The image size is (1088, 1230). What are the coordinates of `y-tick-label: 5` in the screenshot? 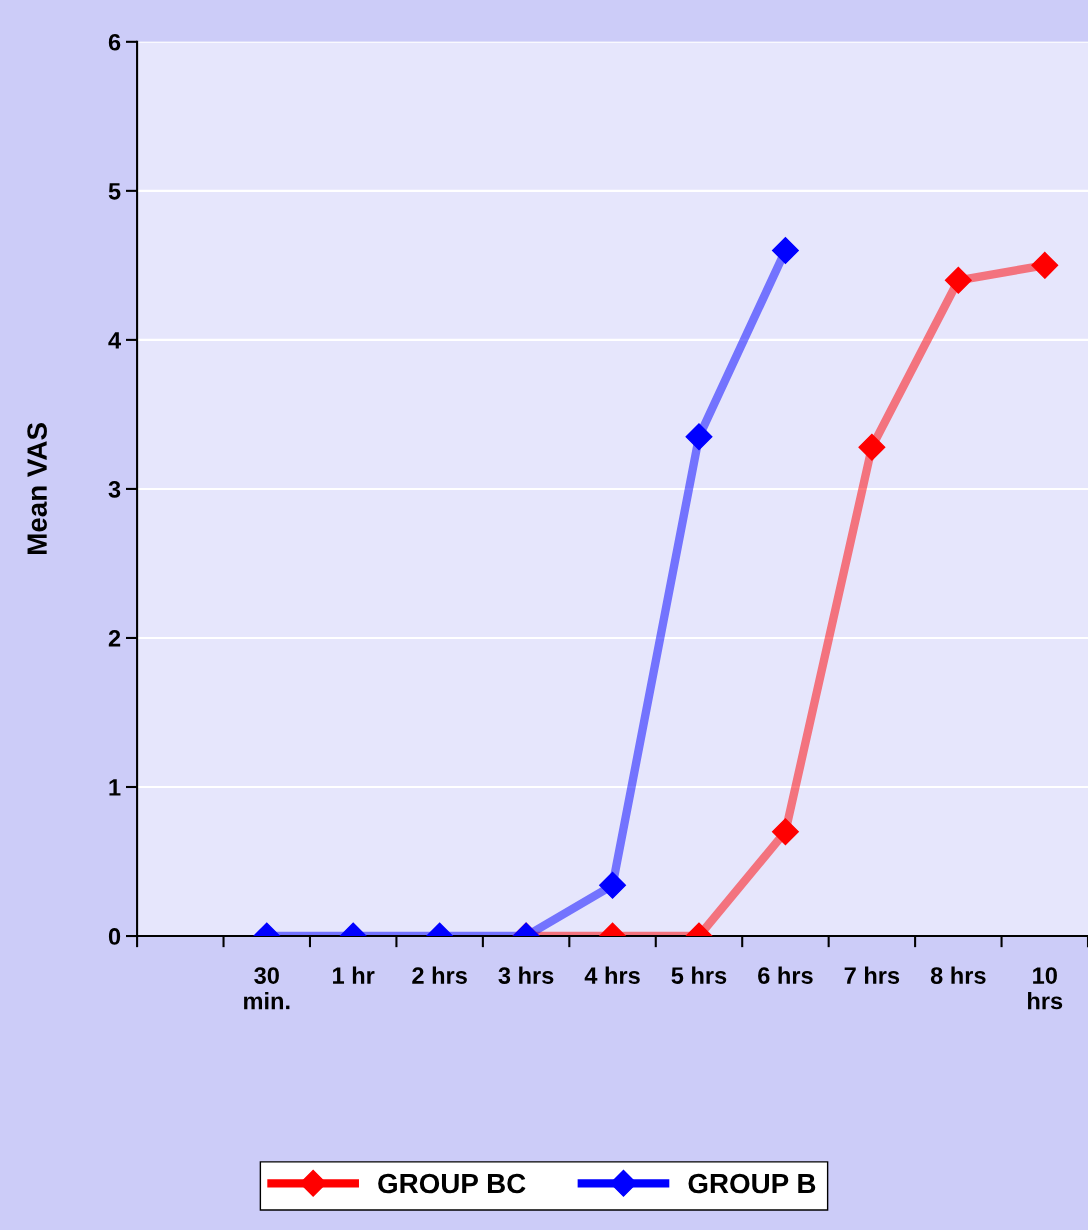 It's located at (114, 191).